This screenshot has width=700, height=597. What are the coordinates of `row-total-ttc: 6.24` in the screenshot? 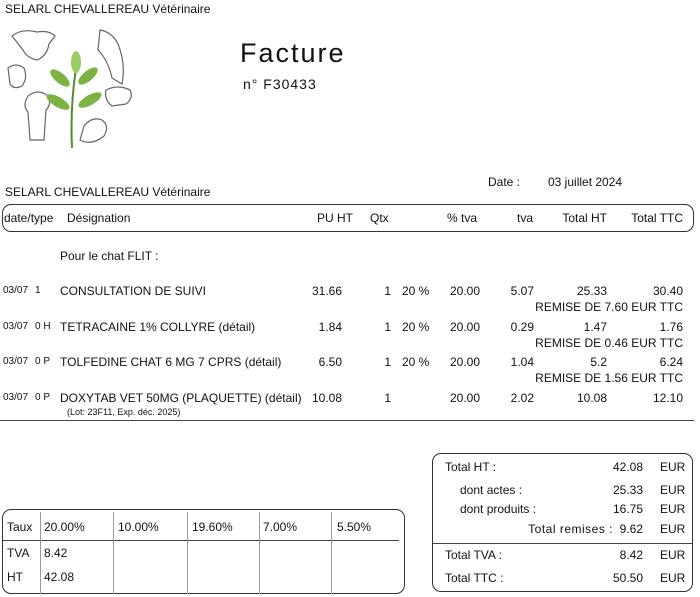 It's located at (671, 362).